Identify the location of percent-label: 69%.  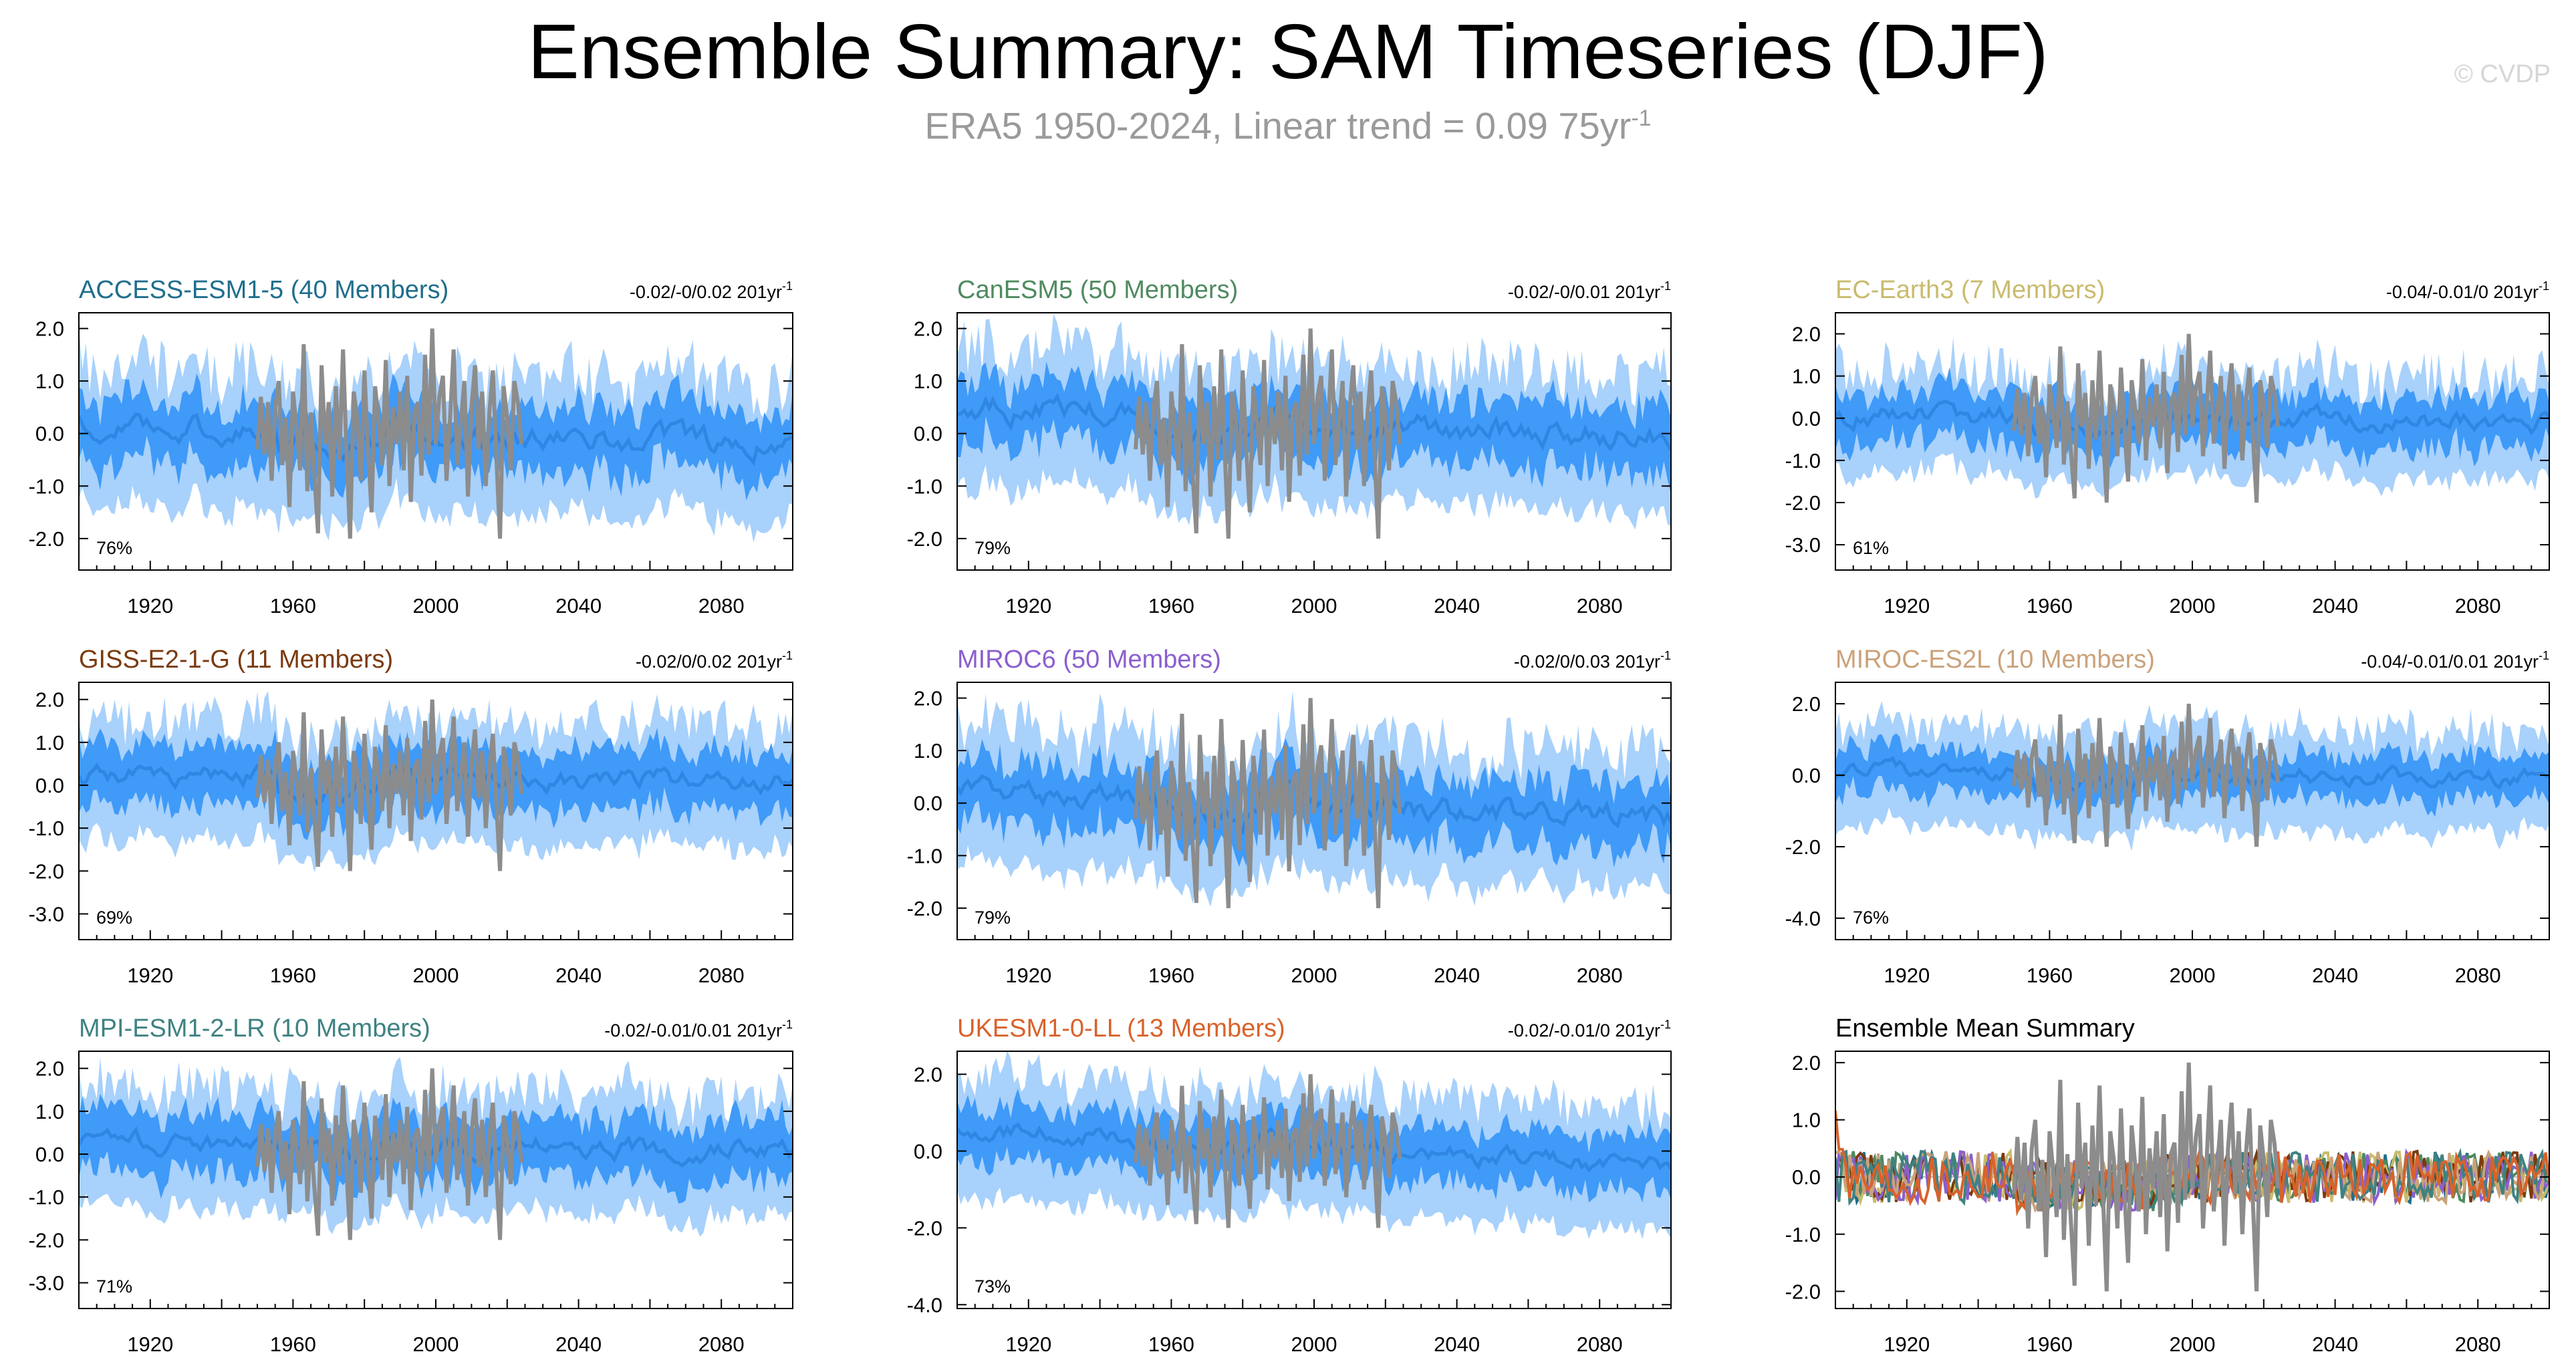
(114, 918).